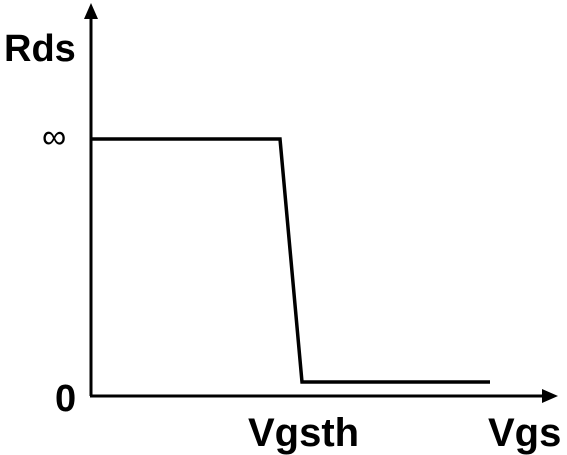 The height and width of the screenshot is (455, 567). What do you see at coordinates (304, 433) in the screenshot?
I see `x-tick-vgsth: Vgsth` at bounding box center [304, 433].